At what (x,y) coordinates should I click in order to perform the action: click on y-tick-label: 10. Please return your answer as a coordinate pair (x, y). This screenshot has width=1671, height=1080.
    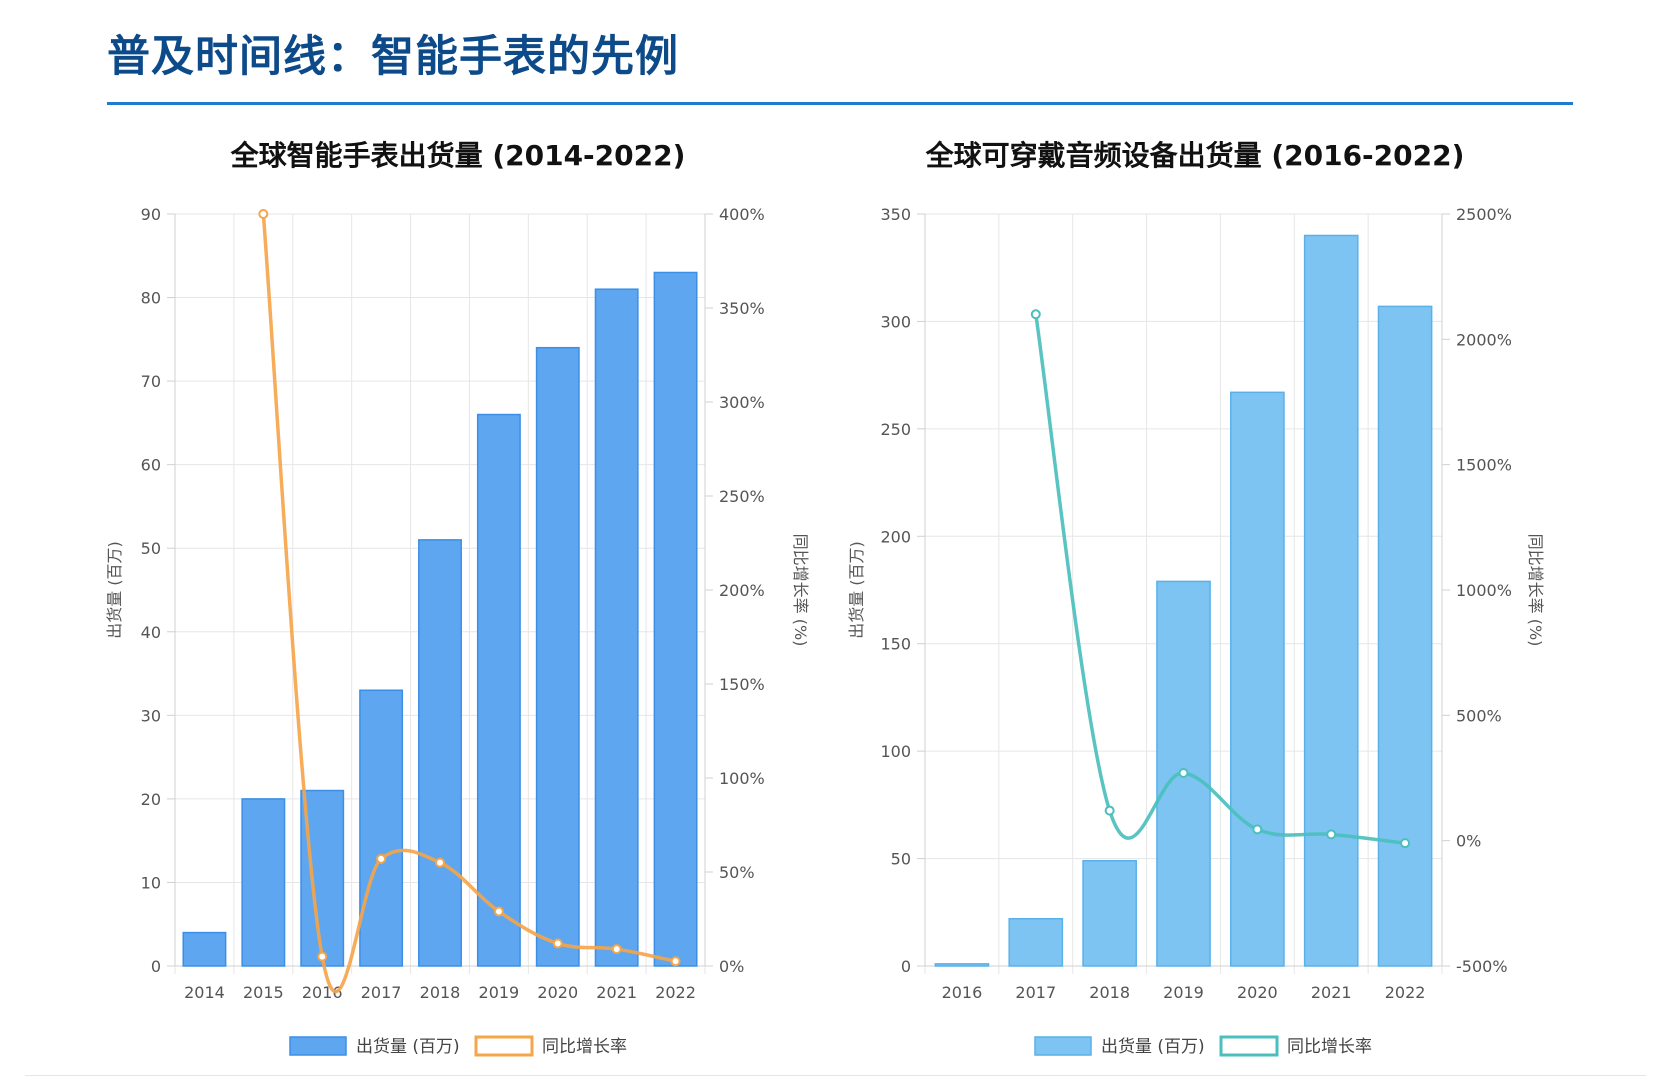
    Looking at the image, I should click on (151, 882).